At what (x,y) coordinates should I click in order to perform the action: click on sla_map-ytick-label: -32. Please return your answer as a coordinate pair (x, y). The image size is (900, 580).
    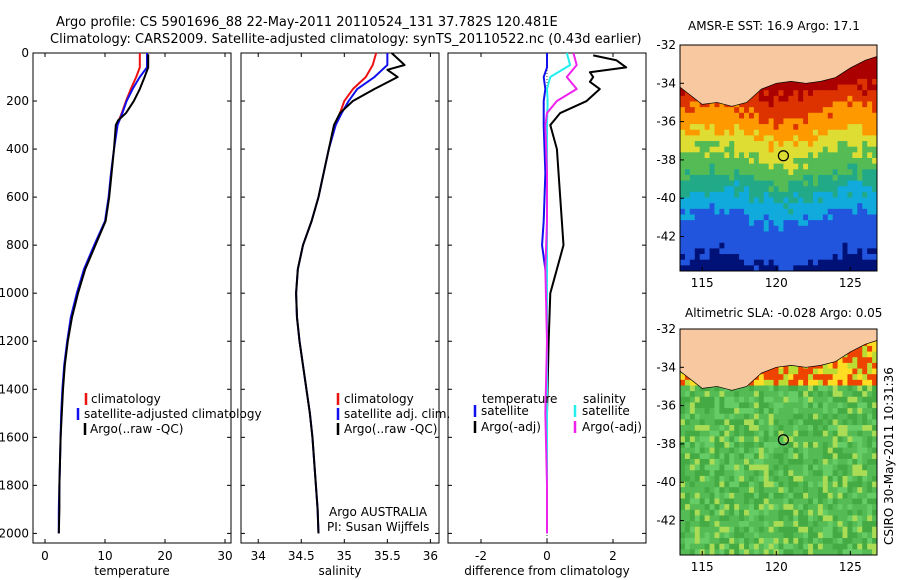
    Looking at the image, I should click on (666, 329).